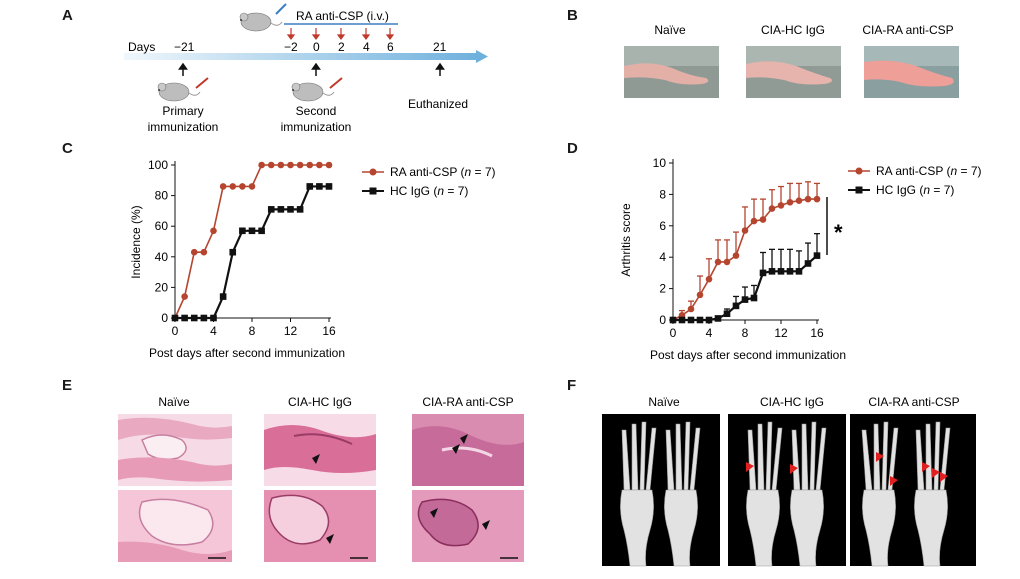 The image size is (1020, 579). What do you see at coordinates (662, 226) in the screenshot?
I see `d-ytick-label: 6` at bounding box center [662, 226].